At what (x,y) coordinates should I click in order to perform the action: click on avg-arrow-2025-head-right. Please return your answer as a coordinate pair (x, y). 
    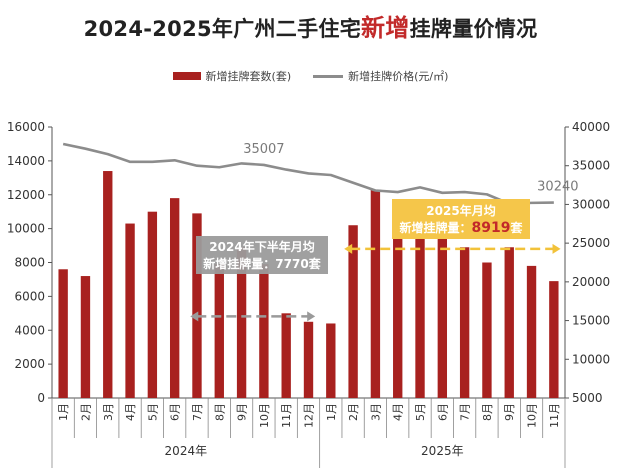
    Looking at the image, I should click on (556, 248).